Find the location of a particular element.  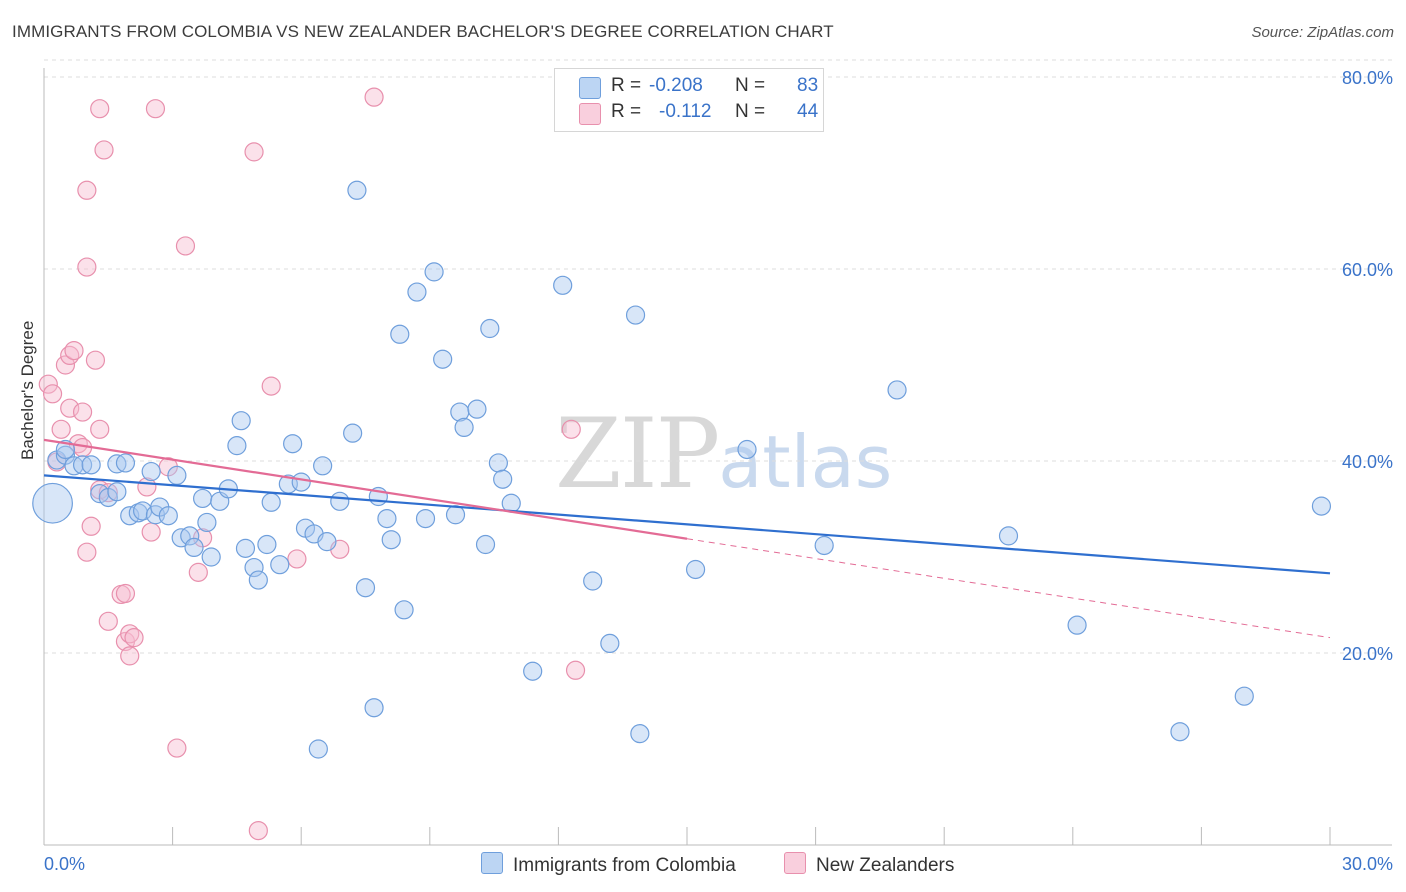

source-label: Source: ZipAtlas.com is located at coordinates (1322, 32).